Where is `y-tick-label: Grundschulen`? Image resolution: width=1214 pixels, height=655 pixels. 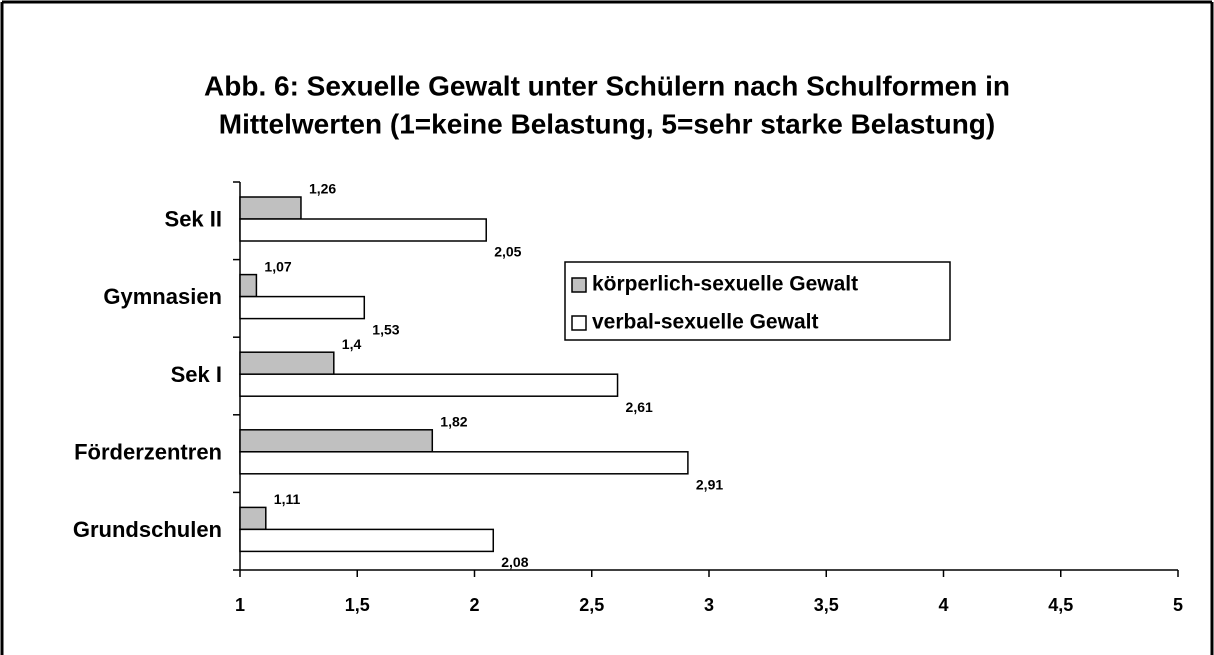
y-tick-label: Grundschulen is located at coordinates (147, 529).